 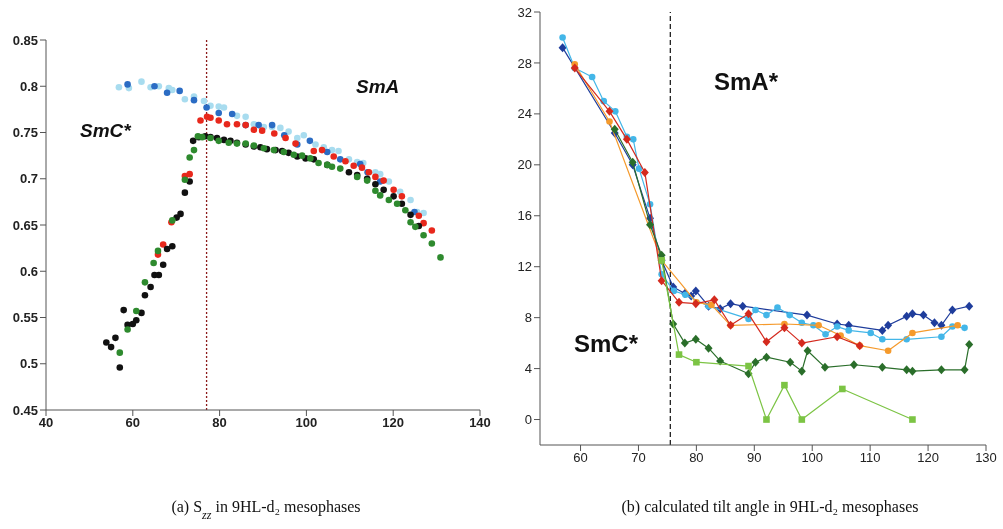 What do you see at coordinates (528, 420) in the screenshot?
I see `y-tick-label: 0` at bounding box center [528, 420].